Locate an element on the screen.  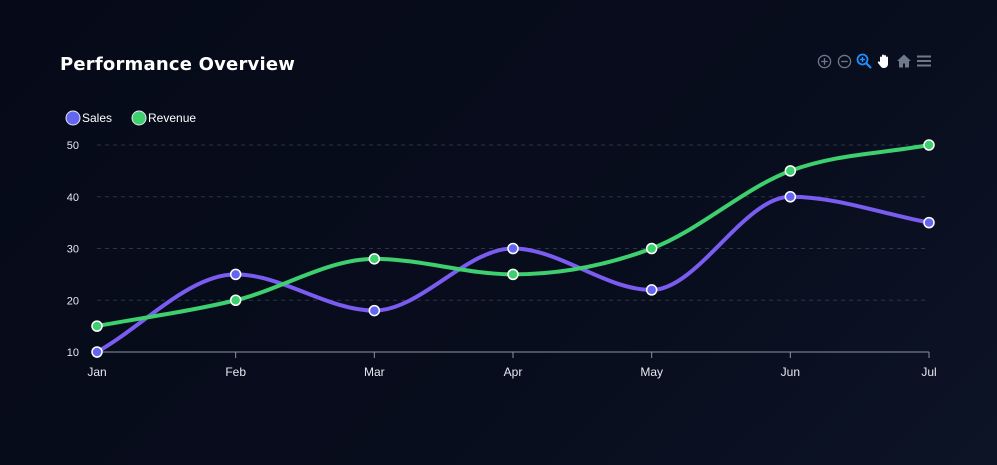
x-tick-label: Jul is located at coordinates (928, 372).